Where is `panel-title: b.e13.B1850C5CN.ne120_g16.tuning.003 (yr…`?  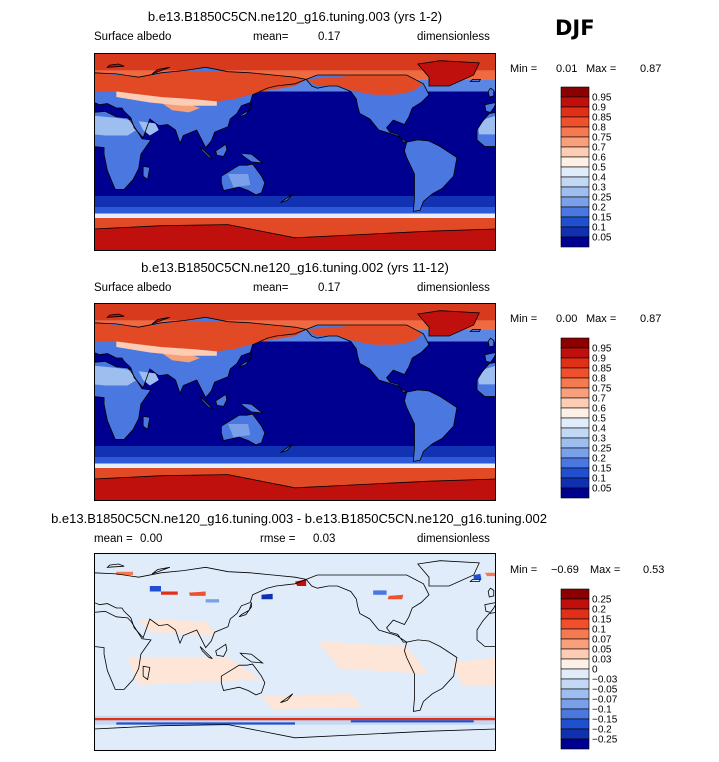
panel-title: b.e13.B1850C5CN.ne120_g16.tuning.003 (yr… is located at coordinates (295, 16).